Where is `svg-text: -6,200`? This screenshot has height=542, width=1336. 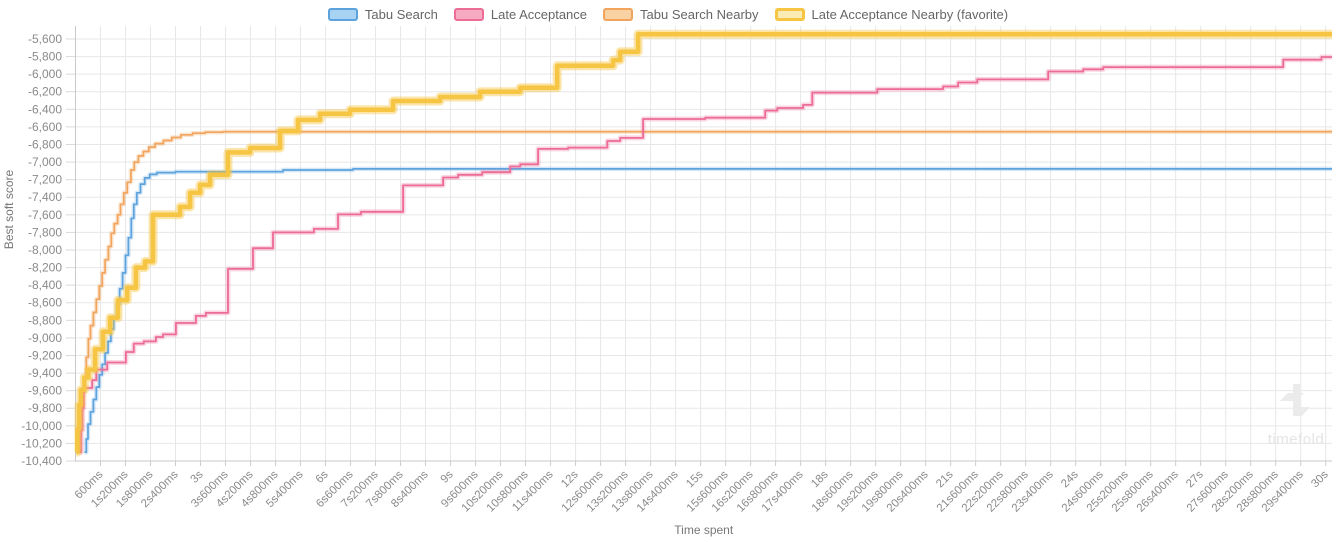 svg-text: -6,200 is located at coordinates (45, 92).